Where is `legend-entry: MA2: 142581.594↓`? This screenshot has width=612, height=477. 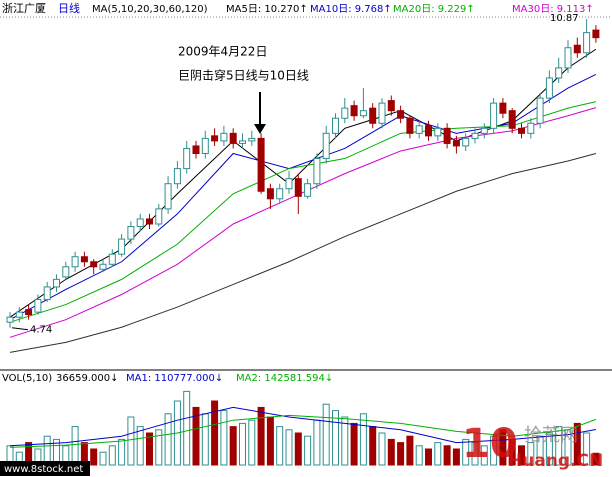
legend-entry: MA2: 142581.594↓ is located at coordinates (284, 378).